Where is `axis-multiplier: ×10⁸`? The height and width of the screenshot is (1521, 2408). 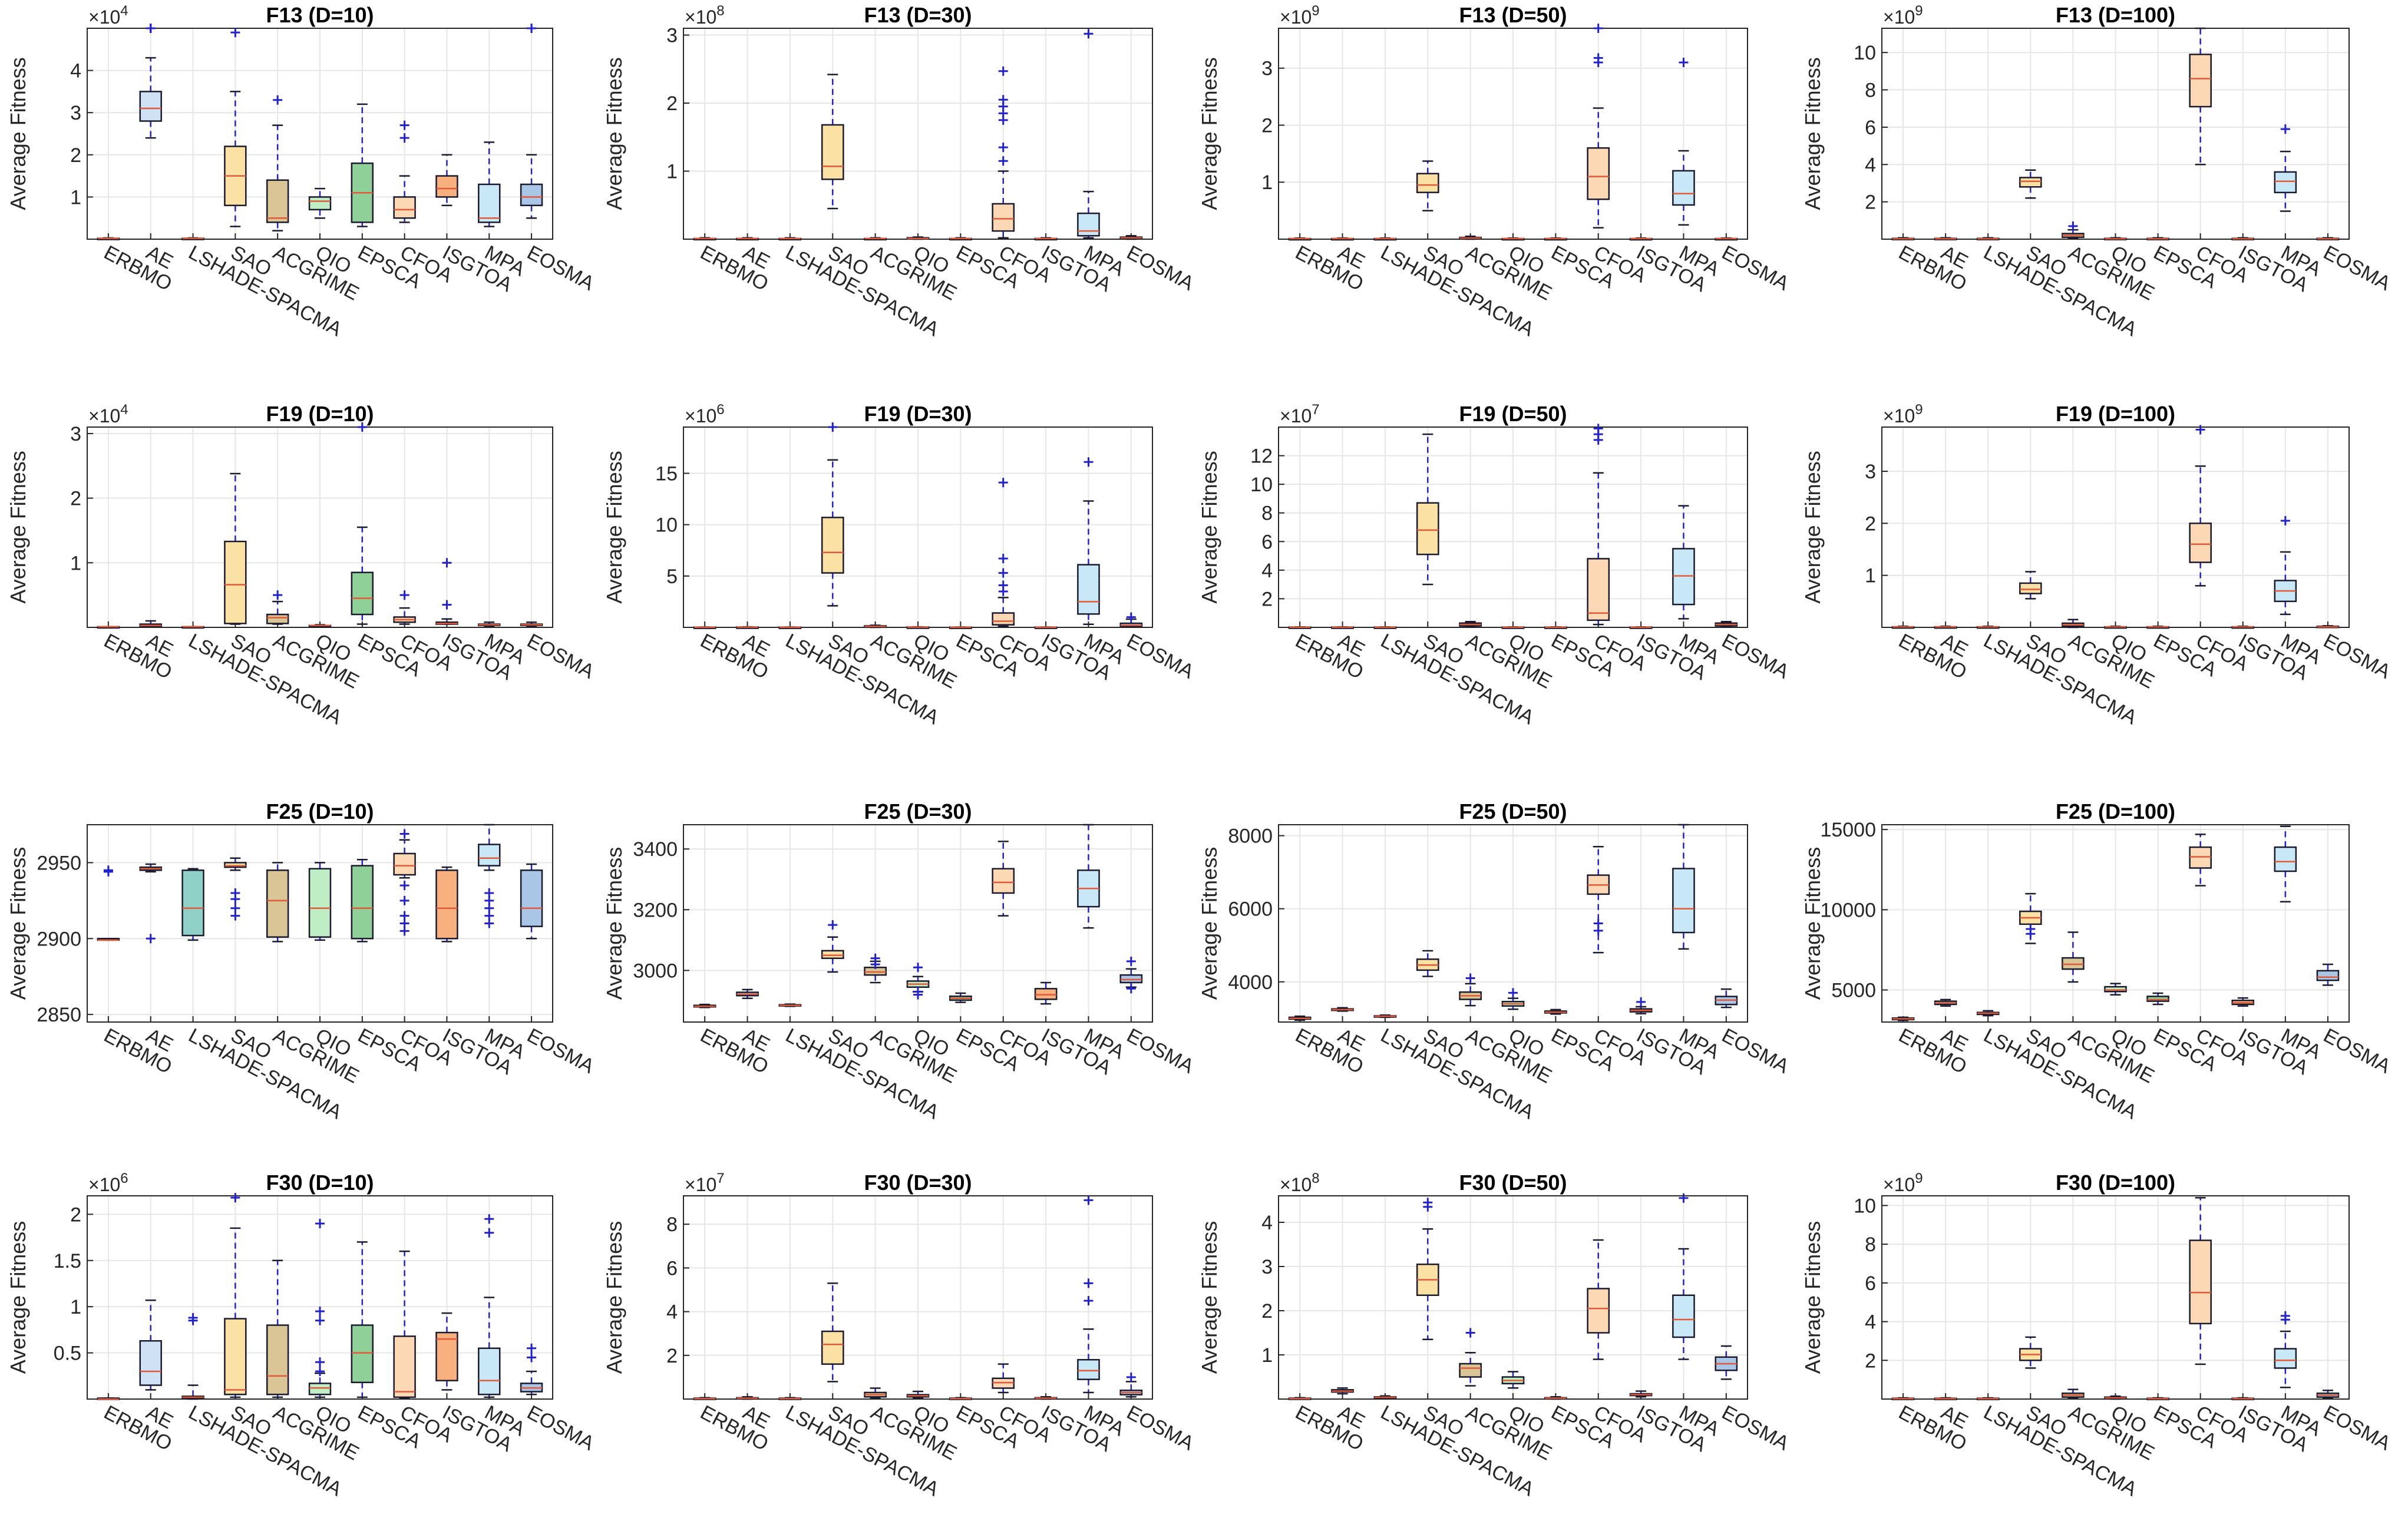
axis-multiplier: ×10⁸ is located at coordinates (705, 16).